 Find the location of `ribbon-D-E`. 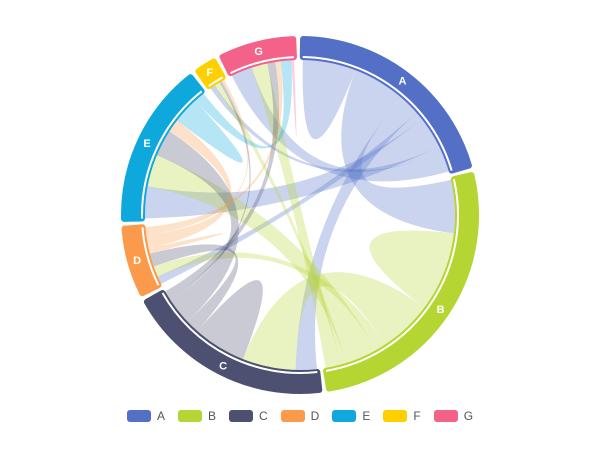

ribbon-D-E is located at coordinates (188, 184).